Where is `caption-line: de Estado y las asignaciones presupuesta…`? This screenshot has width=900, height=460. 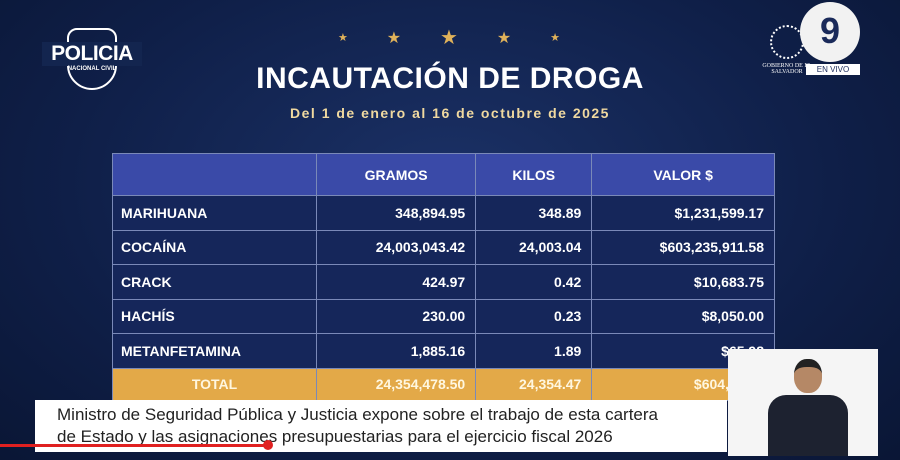
caption-line: de Estado y las asignaciones presupuesta… is located at coordinates (335, 436).